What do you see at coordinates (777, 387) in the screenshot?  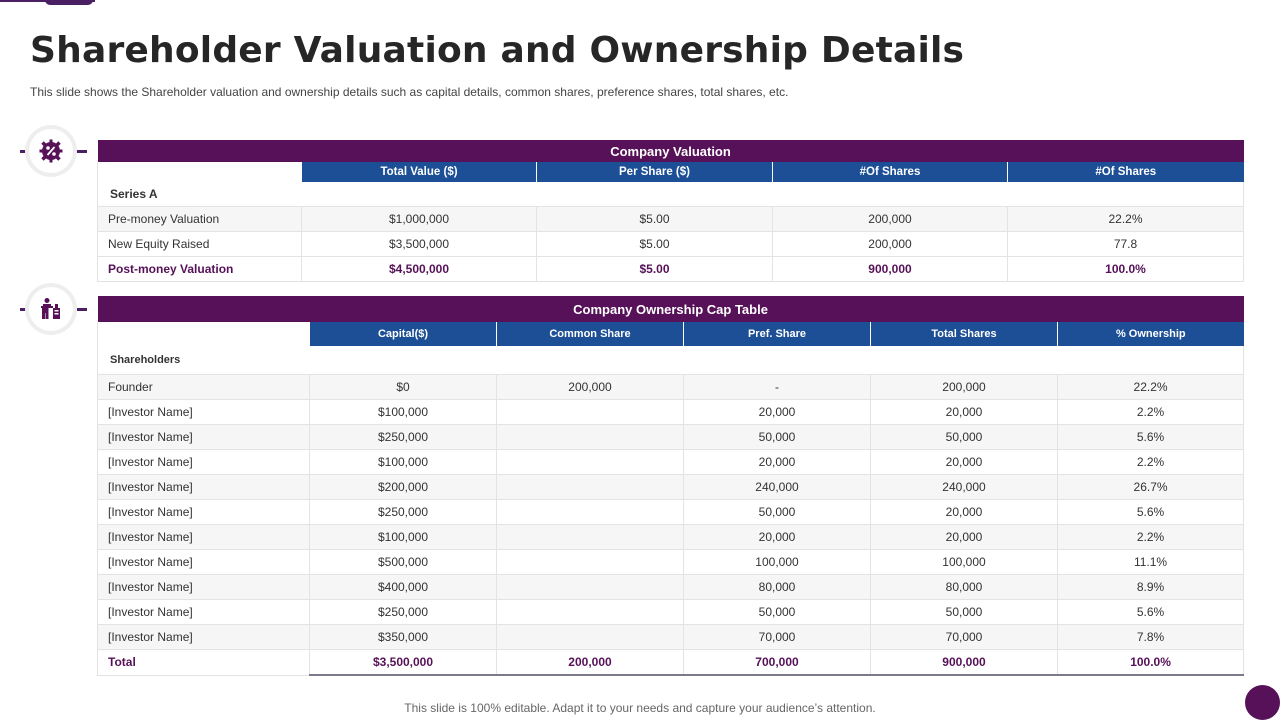 I see `table-cell: -` at bounding box center [777, 387].